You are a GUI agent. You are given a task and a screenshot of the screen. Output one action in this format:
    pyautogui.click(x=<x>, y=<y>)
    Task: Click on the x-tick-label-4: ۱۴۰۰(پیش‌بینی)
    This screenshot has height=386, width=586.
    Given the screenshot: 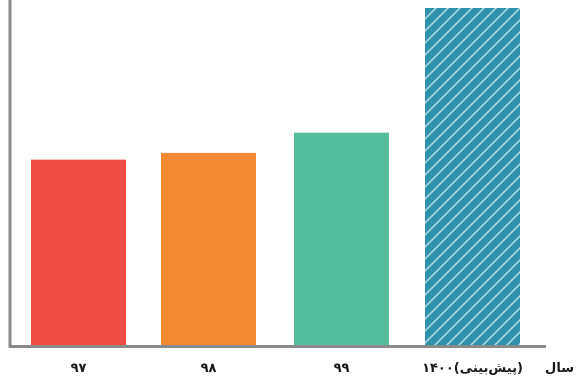 What is the action you would take?
    pyautogui.click(x=472, y=368)
    